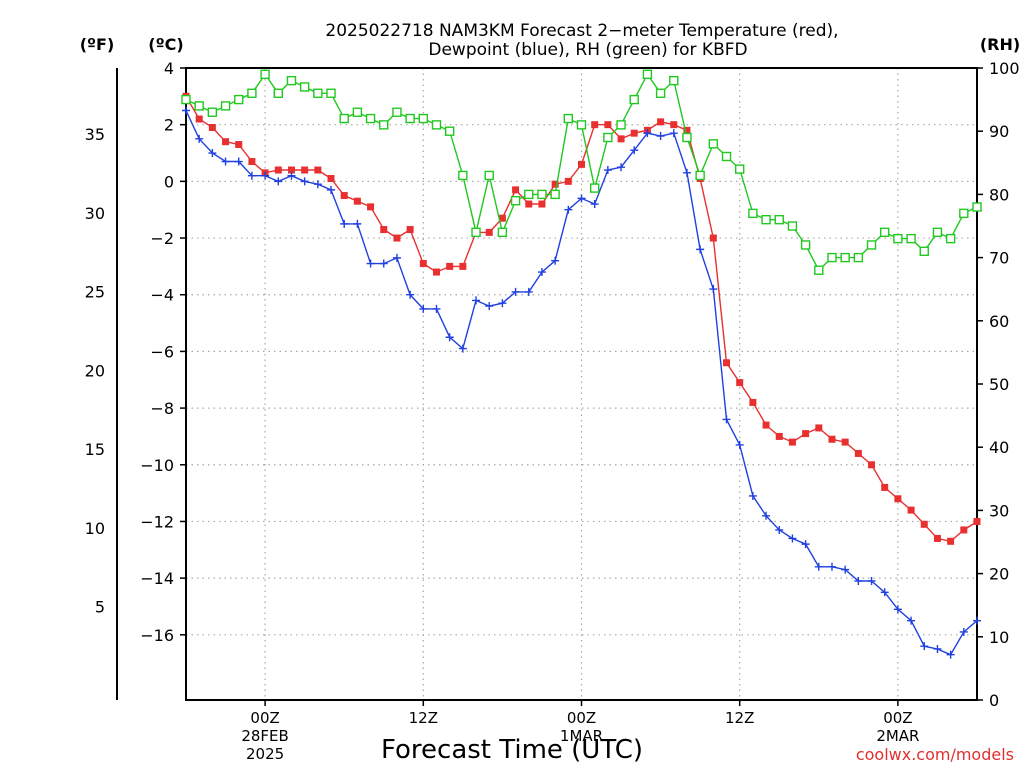  Describe the element at coordinates (935, 754) in the screenshot. I see `credit-label: coolwx.com/models` at that location.